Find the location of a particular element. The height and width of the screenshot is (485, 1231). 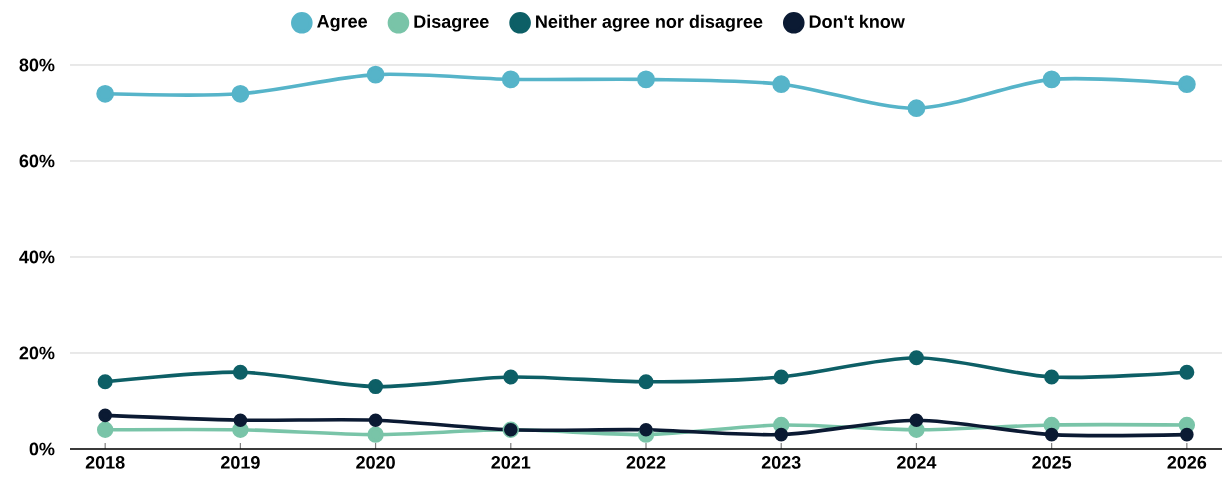

x-tick-label: 2018 is located at coordinates (105, 462).